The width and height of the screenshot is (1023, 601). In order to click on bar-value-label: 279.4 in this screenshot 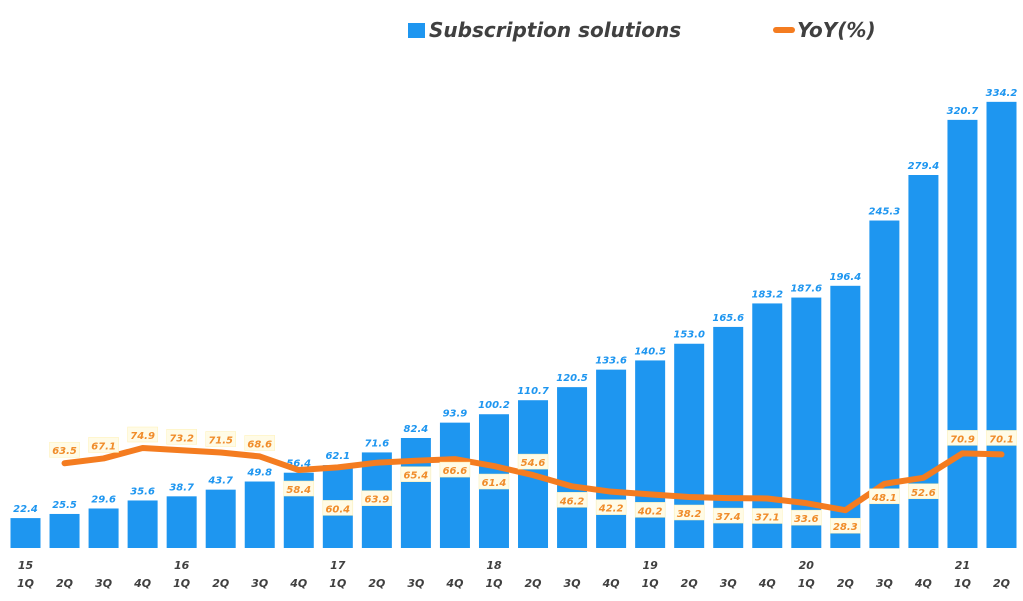, I will do `click(924, 166)`.